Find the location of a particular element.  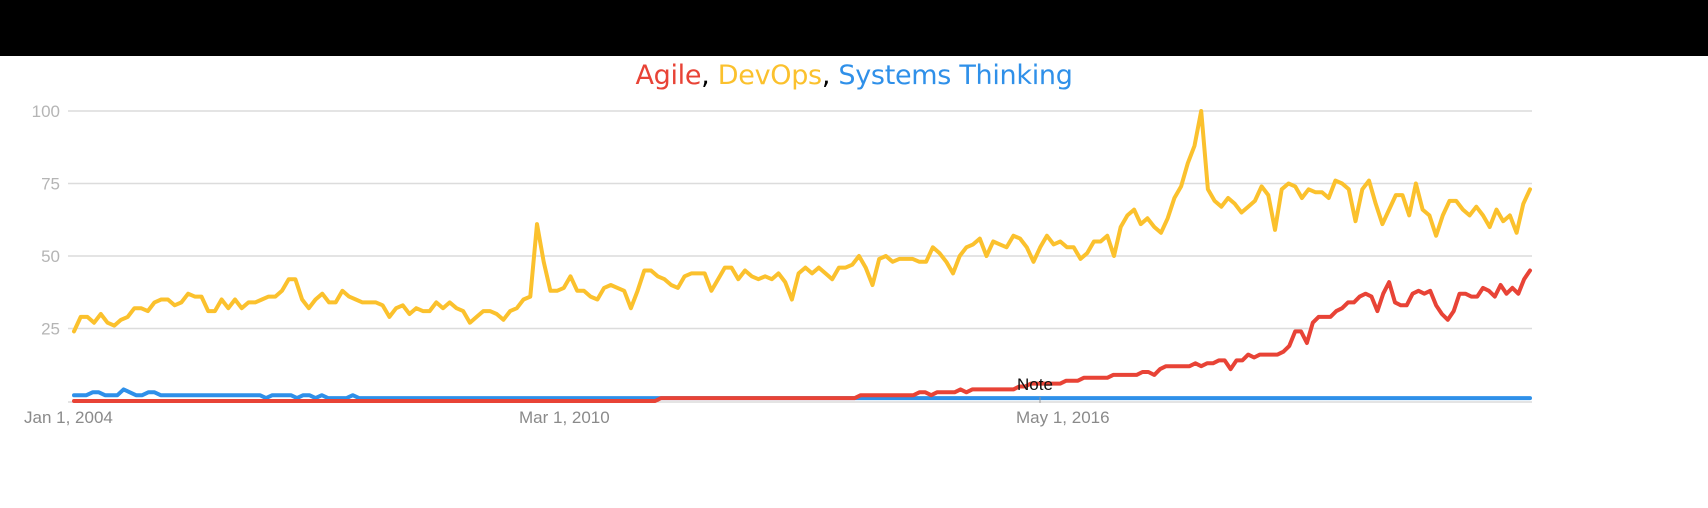

annotations: Note is located at coordinates (1035, 389).